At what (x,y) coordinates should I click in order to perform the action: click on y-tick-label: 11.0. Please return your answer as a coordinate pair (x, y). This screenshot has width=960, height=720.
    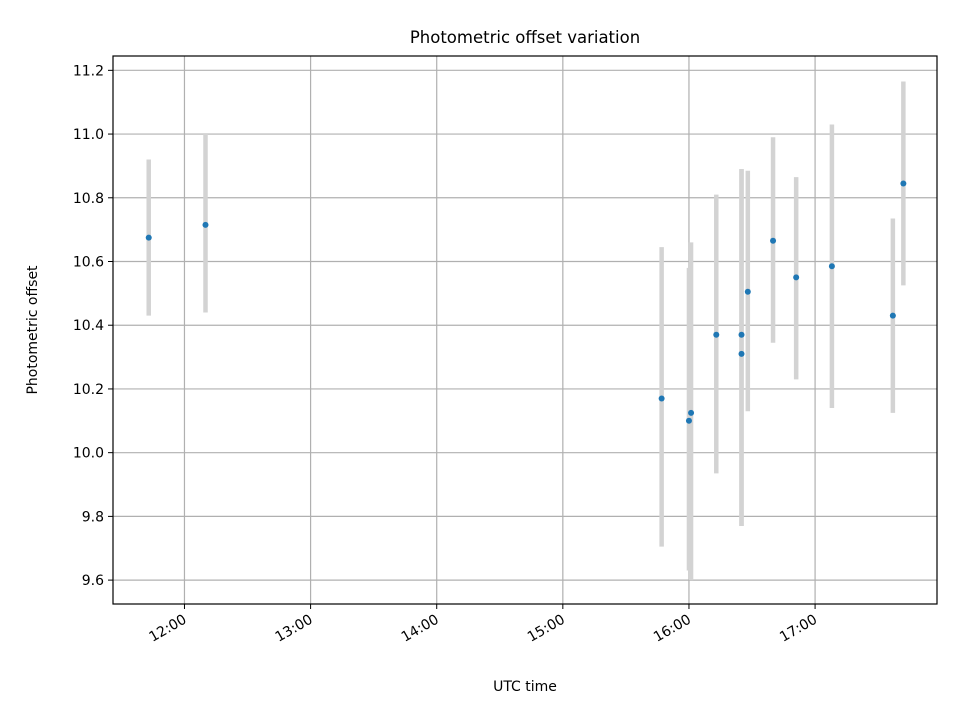
    Looking at the image, I should click on (88, 135).